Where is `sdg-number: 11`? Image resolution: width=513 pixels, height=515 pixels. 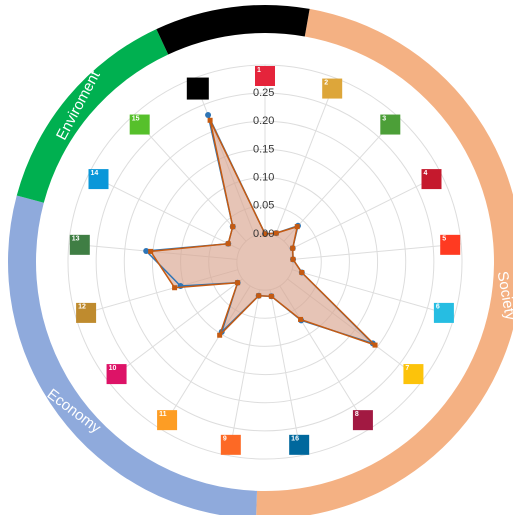
sdg-number: 11 is located at coordinates (163, 414).